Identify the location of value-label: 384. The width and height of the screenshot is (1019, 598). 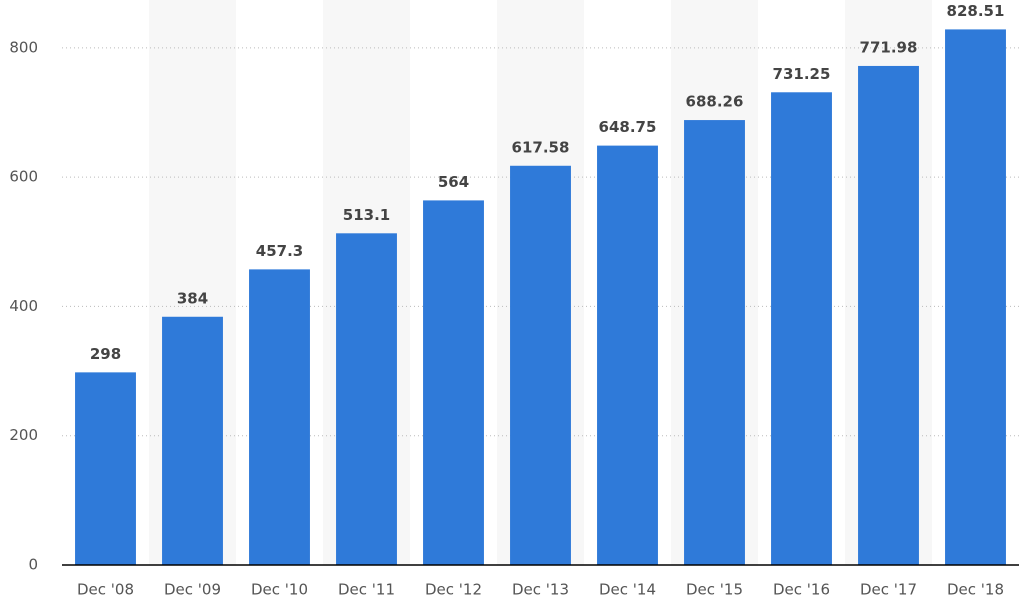
(192, 298).